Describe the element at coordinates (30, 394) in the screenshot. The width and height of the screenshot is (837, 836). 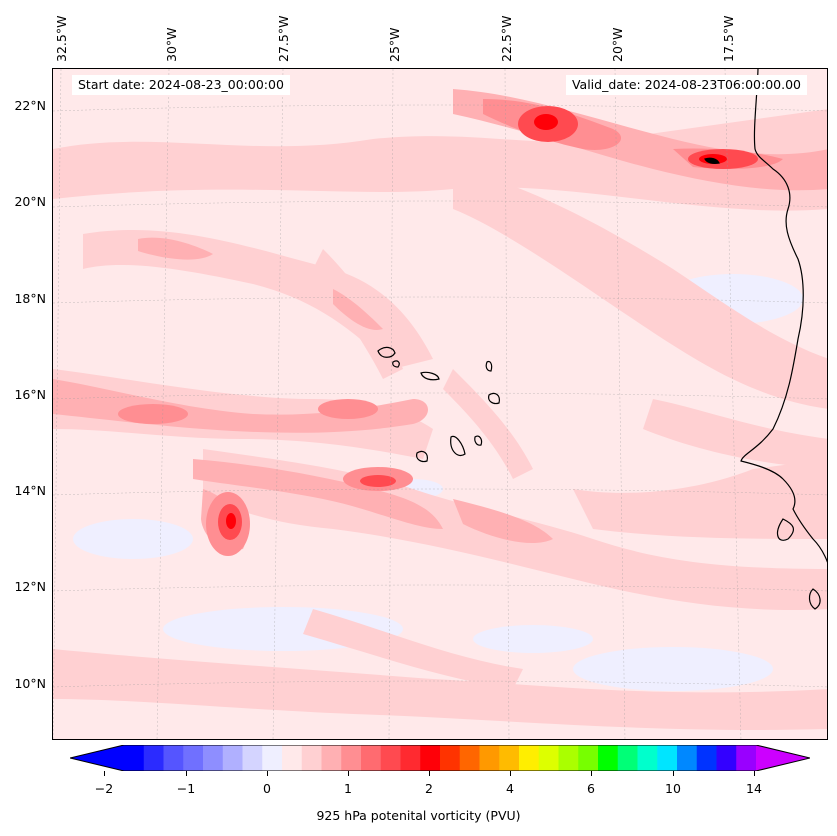
I see `lat-label: 16°N` at that location.